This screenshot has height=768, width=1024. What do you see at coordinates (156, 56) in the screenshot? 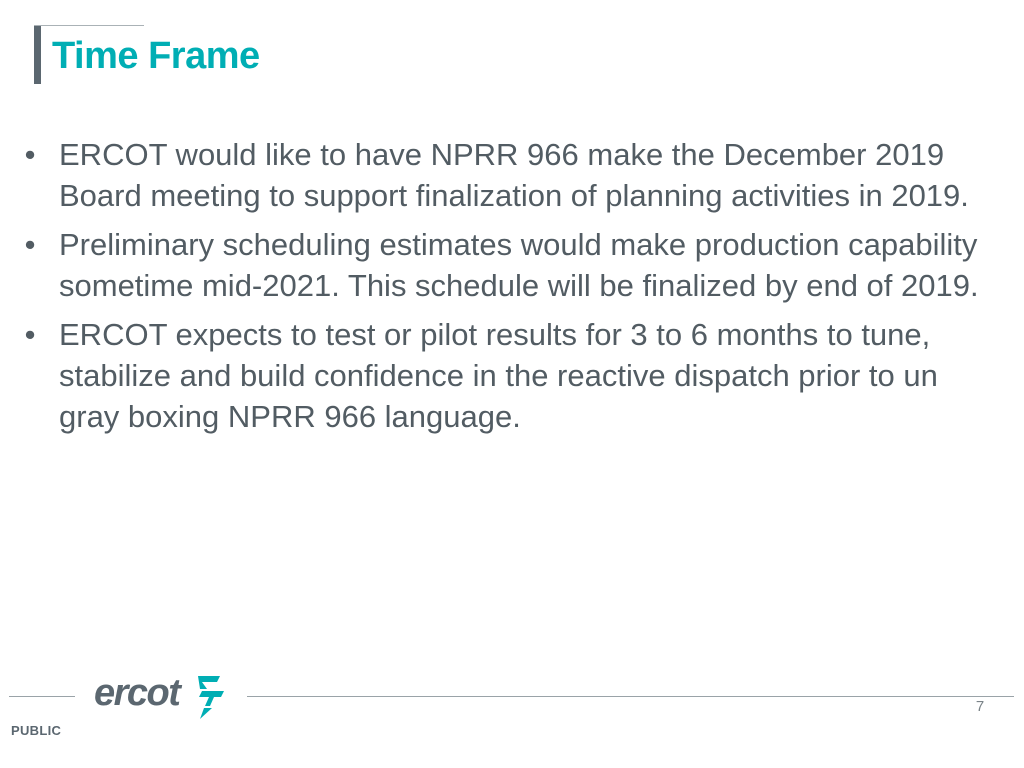
I see `slide-title: Time Frame` at bounding box center [156, 56].